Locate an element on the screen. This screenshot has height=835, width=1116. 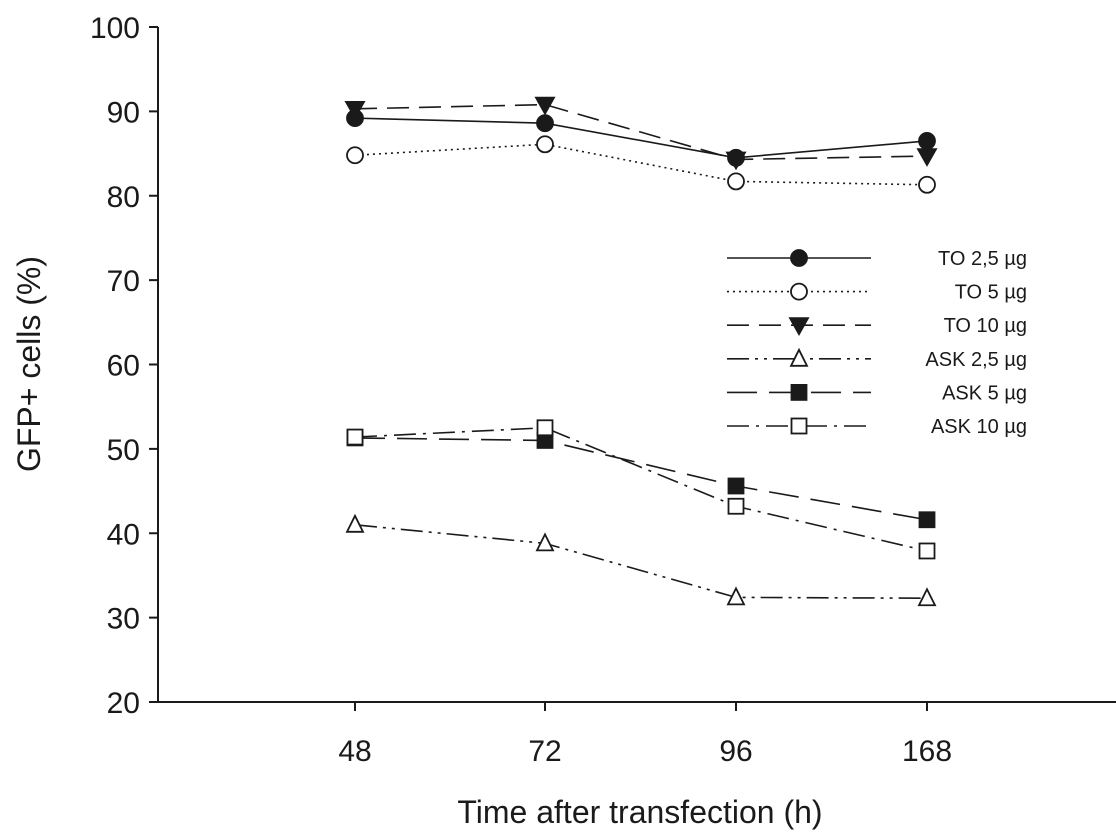
x-tick-label: 72 is located at coordinates (544, 751).